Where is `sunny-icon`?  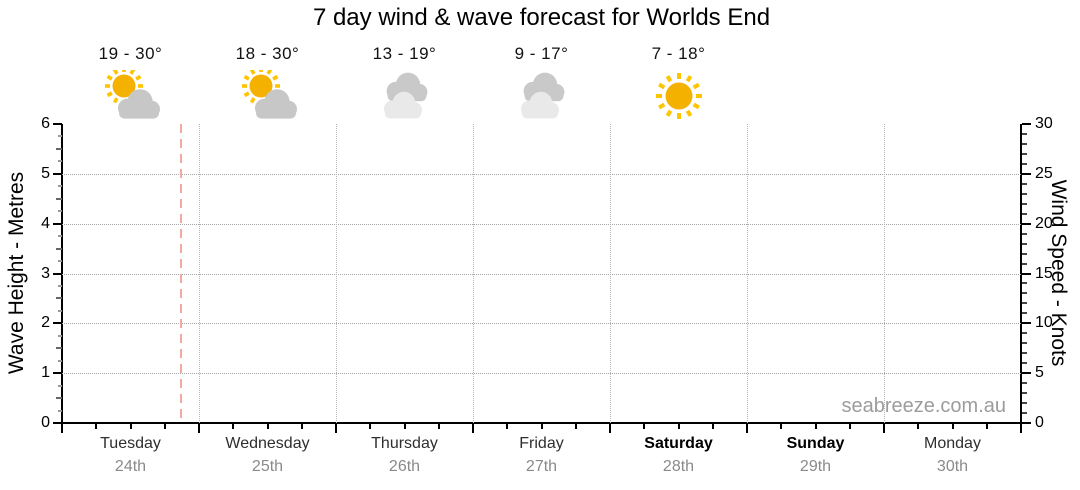 sunny-icon is located at coordinates (679, 96).